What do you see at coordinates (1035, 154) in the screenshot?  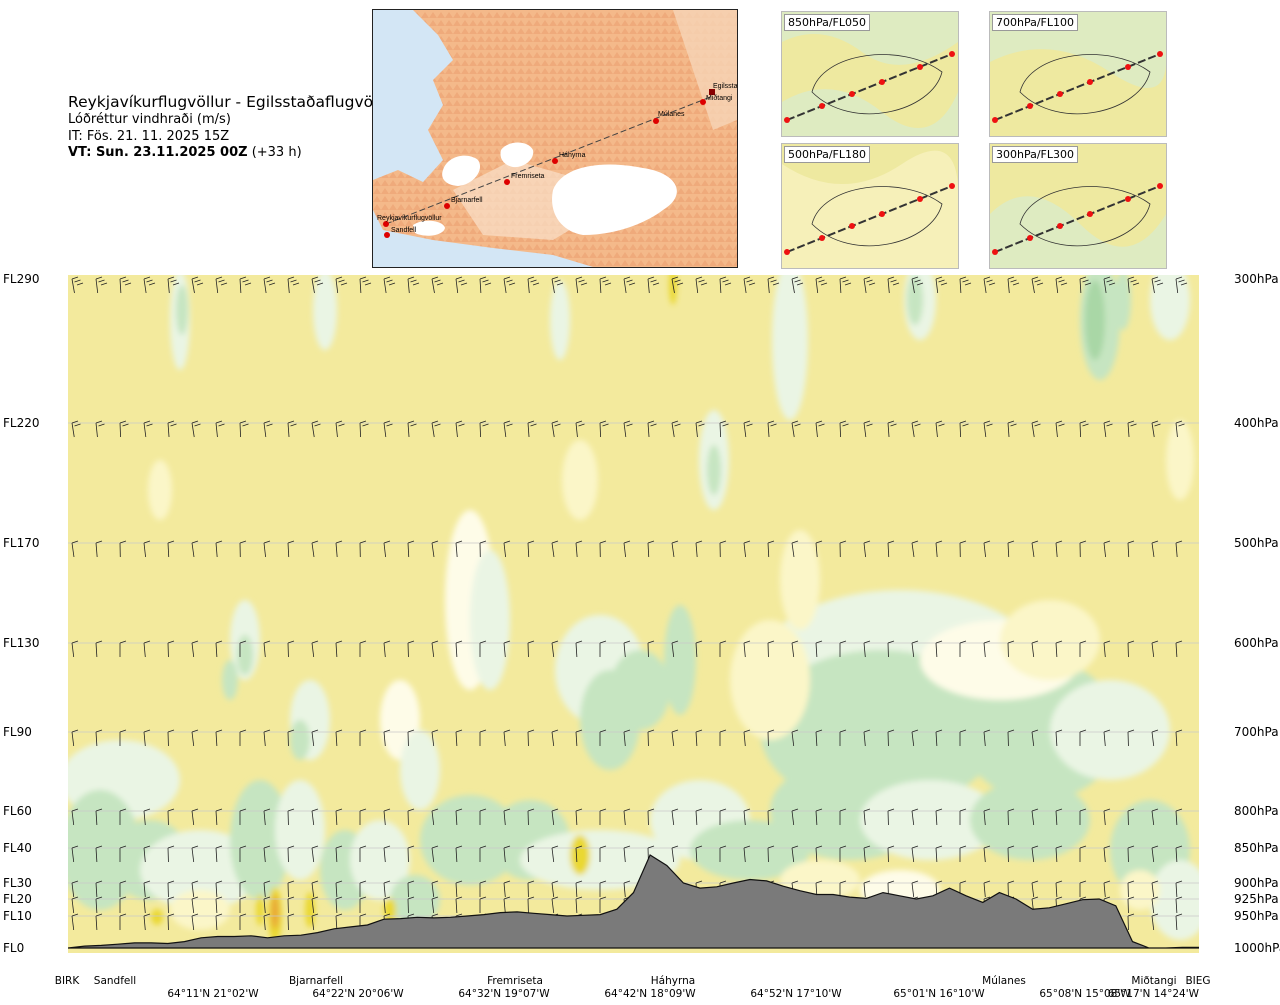 I see `mini-map-label: 300hPa/FL300` at bounding box center [1035, 154].